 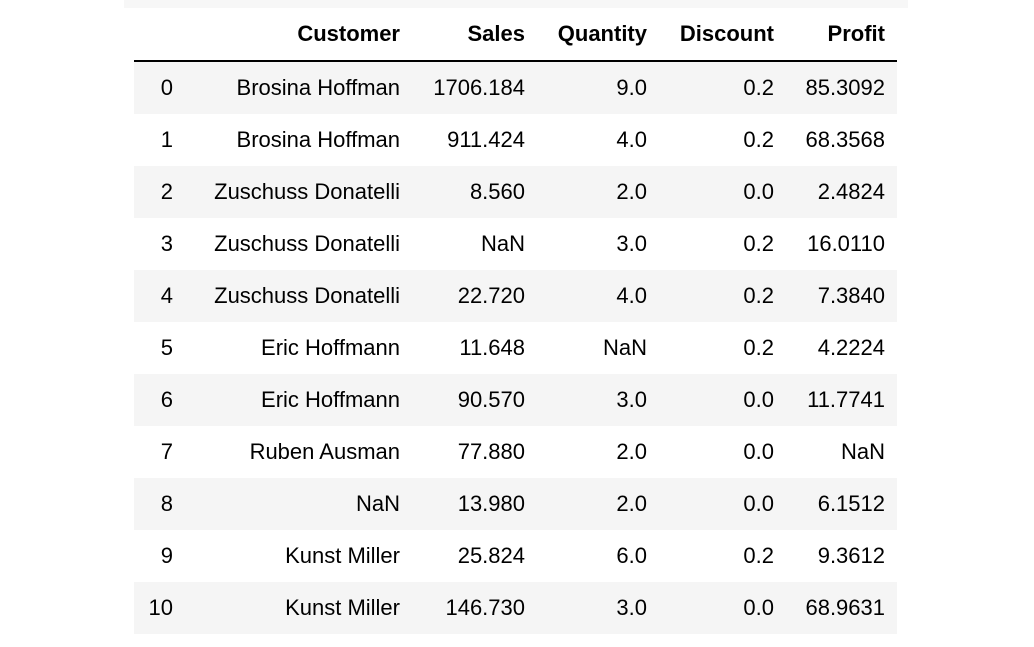 I want to click on cell-profit: 6.1512, so click(x=851, y=503).